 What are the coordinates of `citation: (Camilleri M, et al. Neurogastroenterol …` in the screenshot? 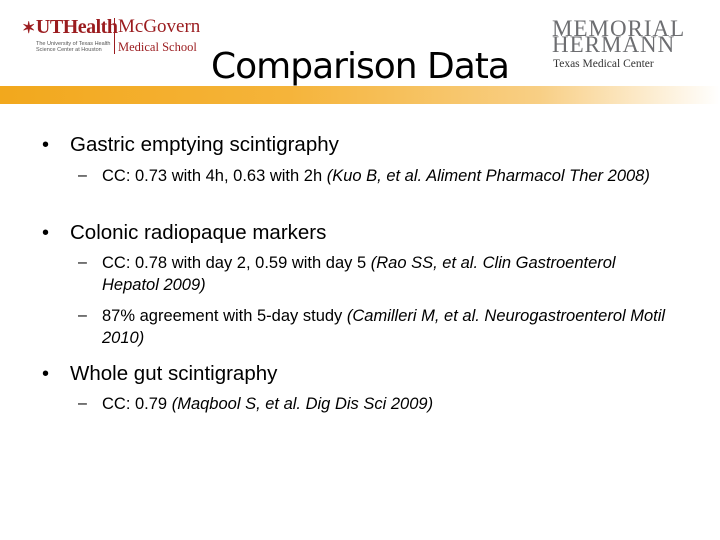 It's located at (384, 327).